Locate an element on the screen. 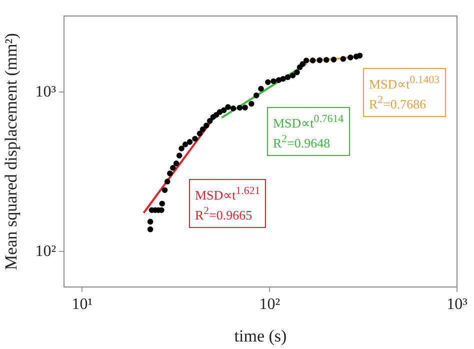 The width and height of the screenshot is (474, 349). x-tick-label: 10³ is located at coordinates (457, 304).